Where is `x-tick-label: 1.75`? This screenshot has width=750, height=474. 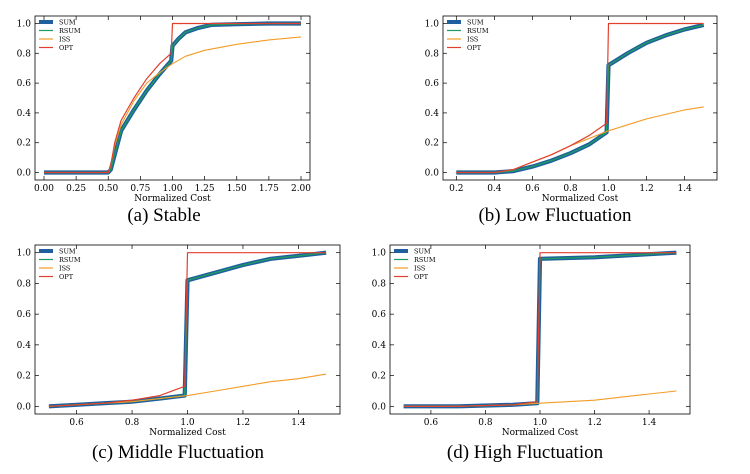 x-tick-label: 1.75 is located at coordinates (269, 189).